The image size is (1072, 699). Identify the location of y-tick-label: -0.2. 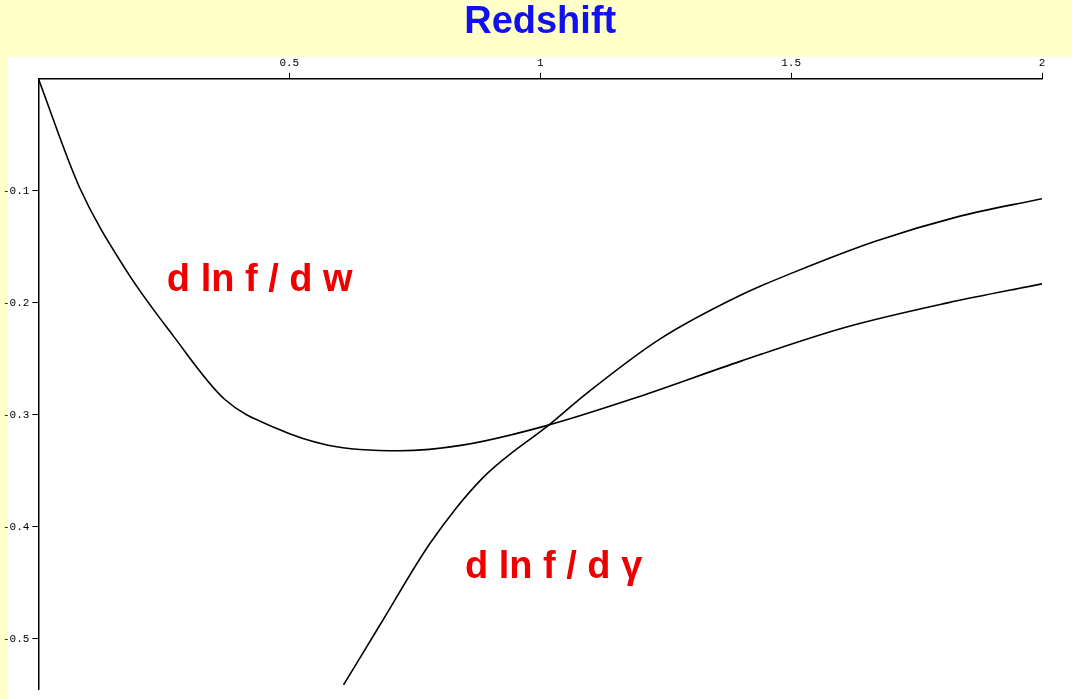
(16, 302).